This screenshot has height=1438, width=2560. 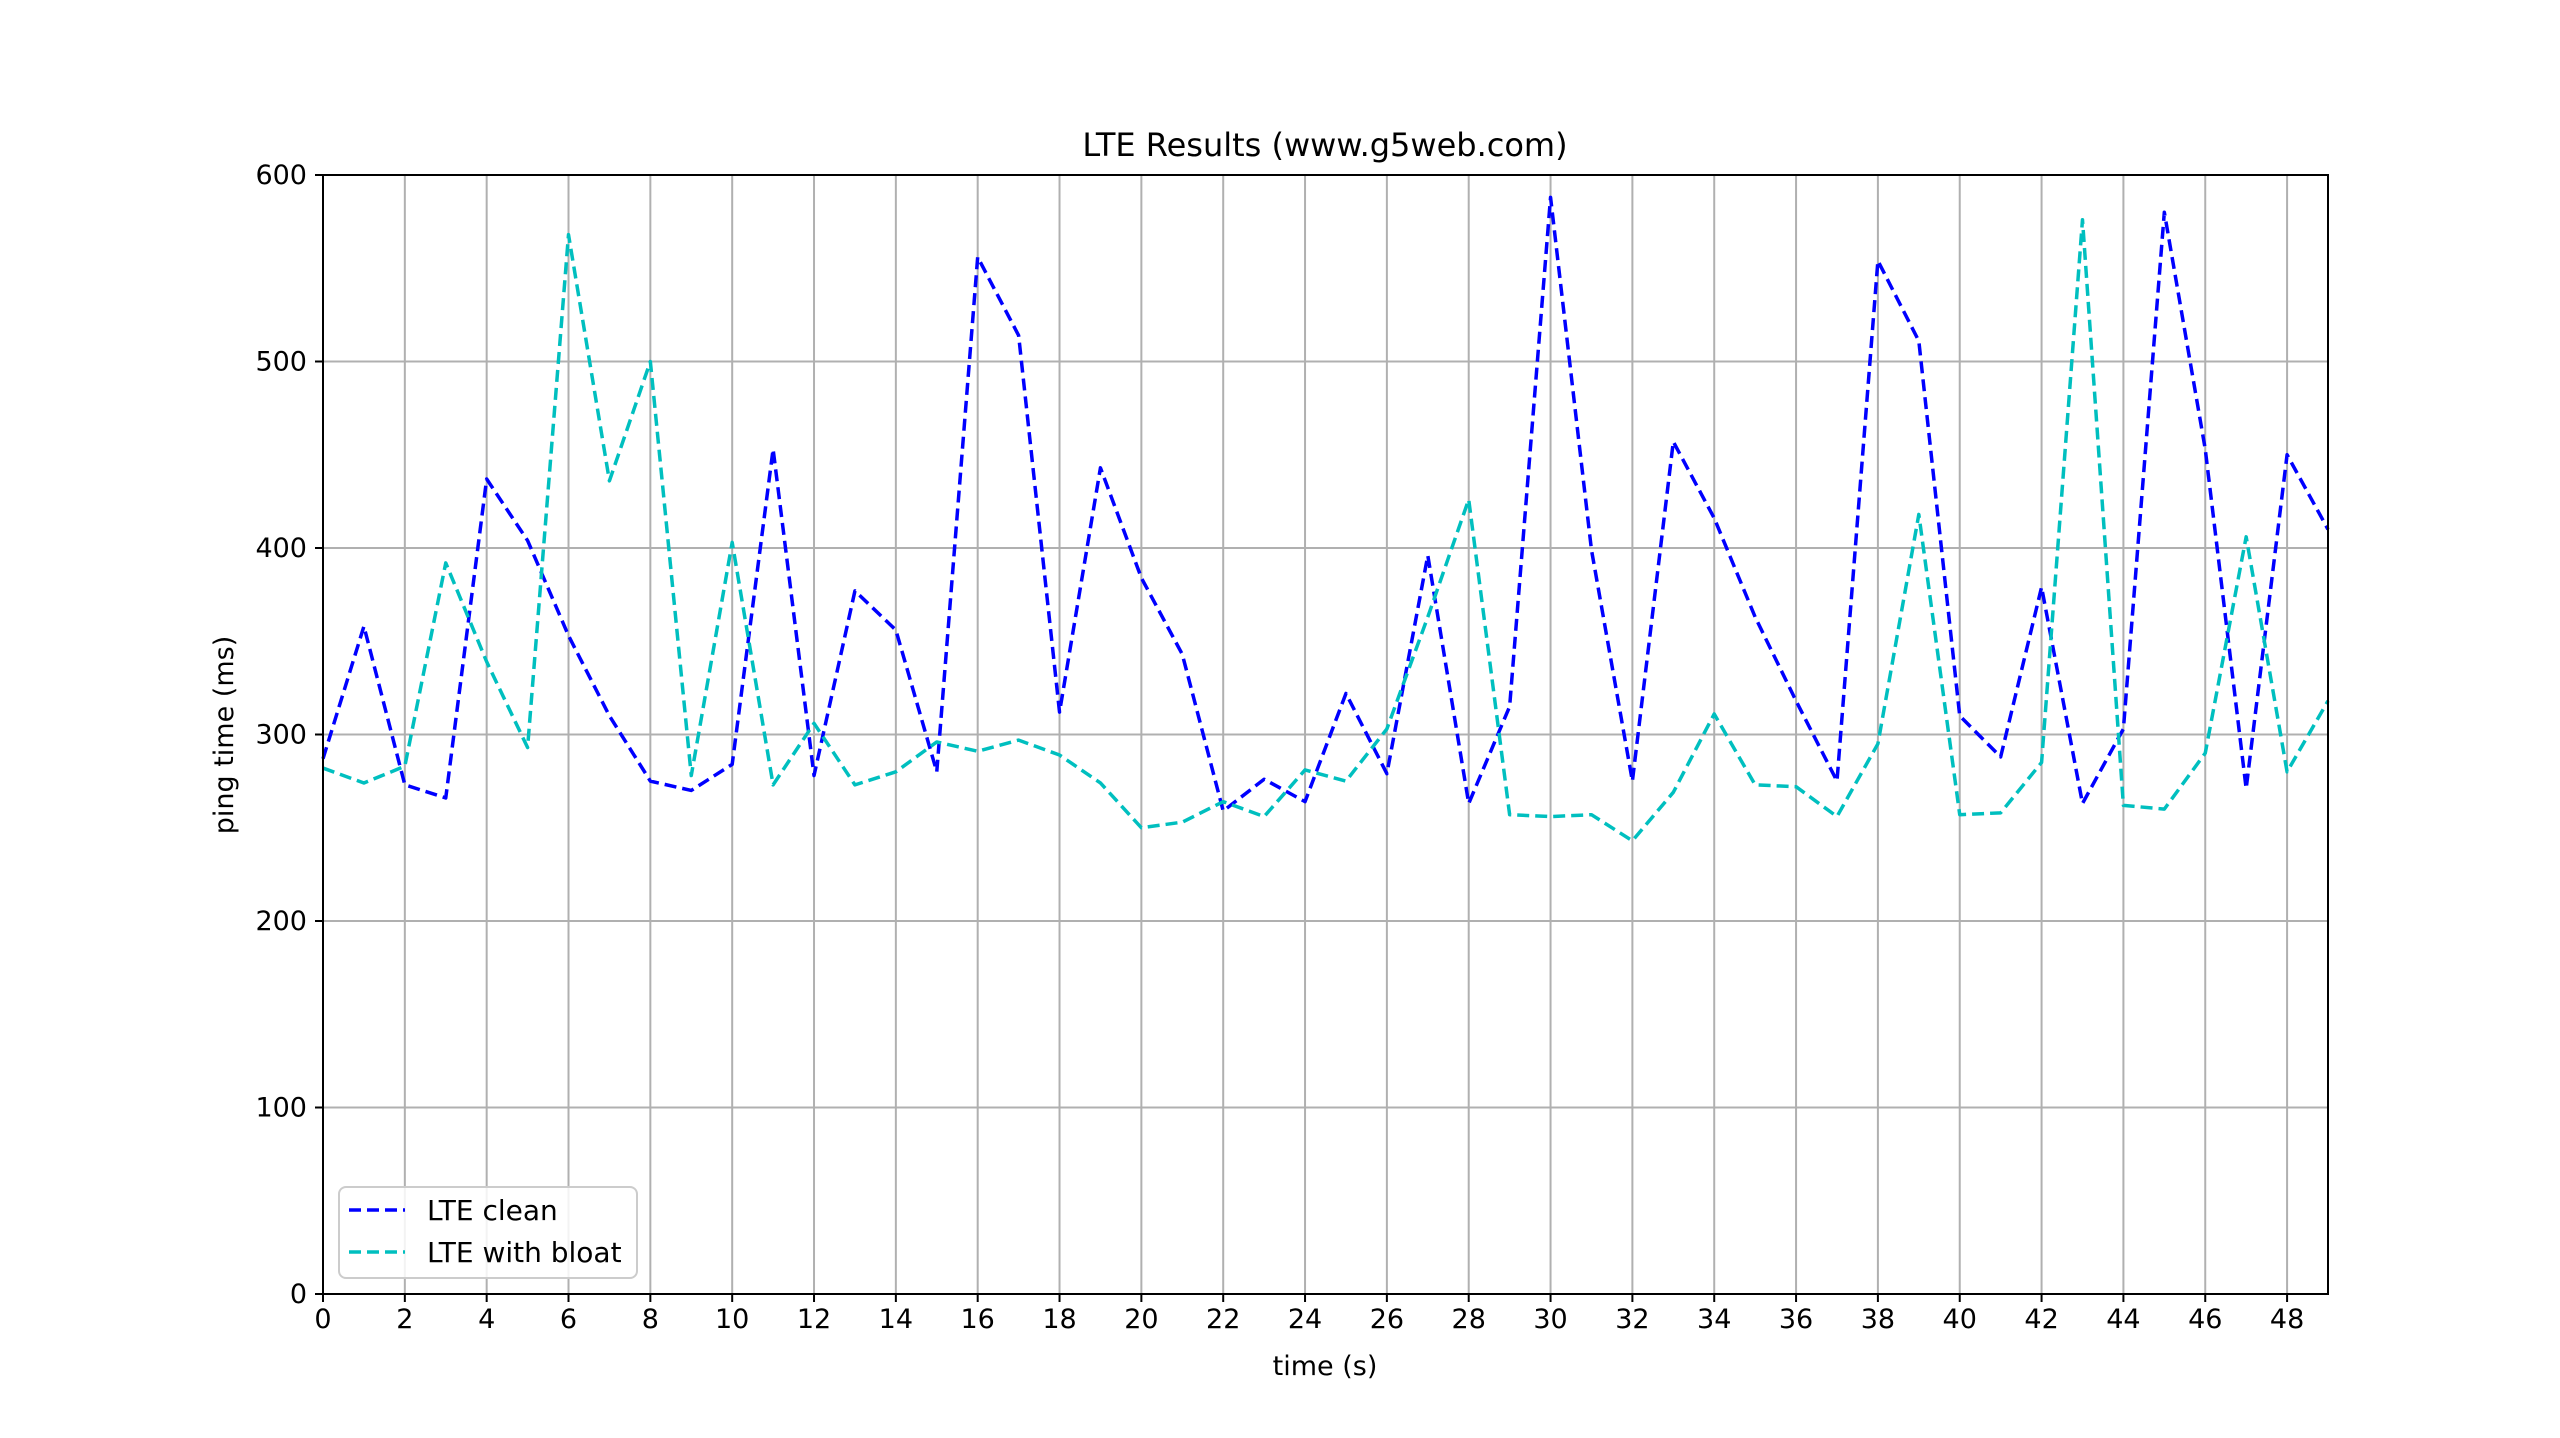 I want to click on x-tick-label: 14, so click(x=896, y=1319).